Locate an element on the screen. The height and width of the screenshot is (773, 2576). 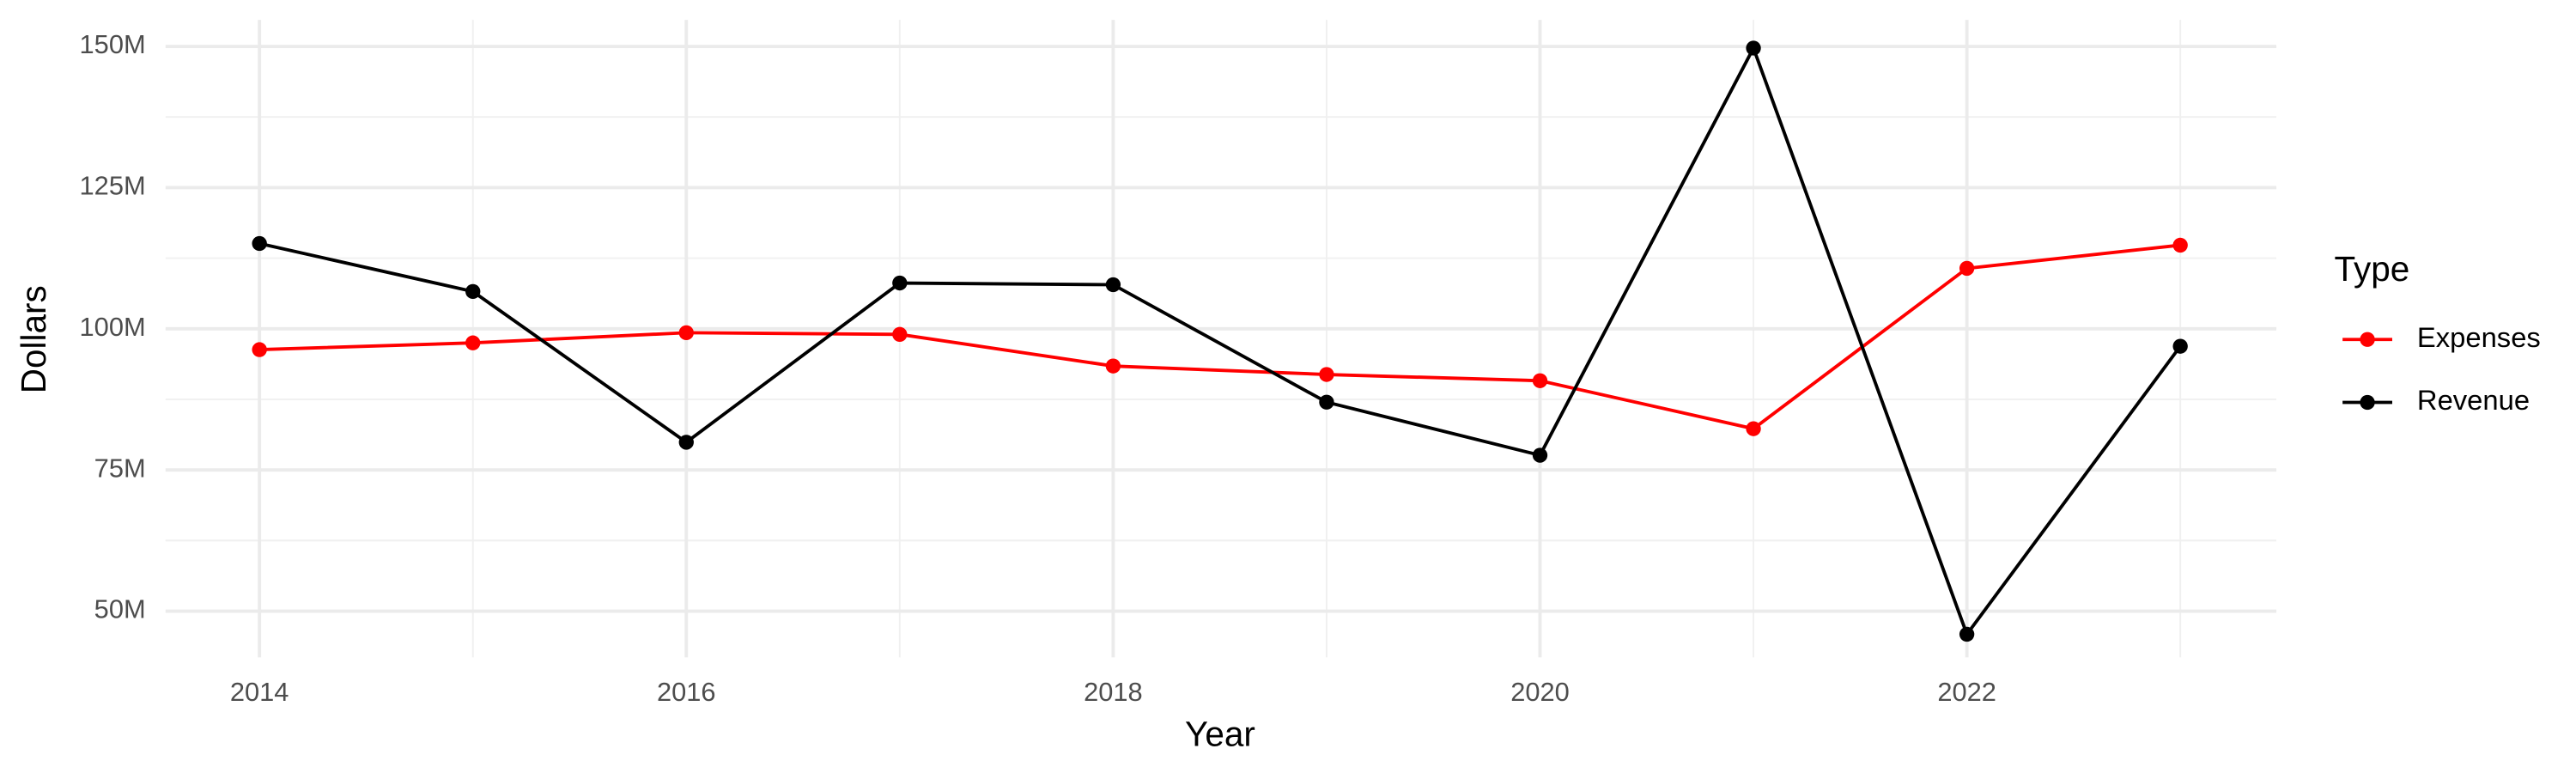
x-tick-label: 2022 is located at coordinates (1967, 692).